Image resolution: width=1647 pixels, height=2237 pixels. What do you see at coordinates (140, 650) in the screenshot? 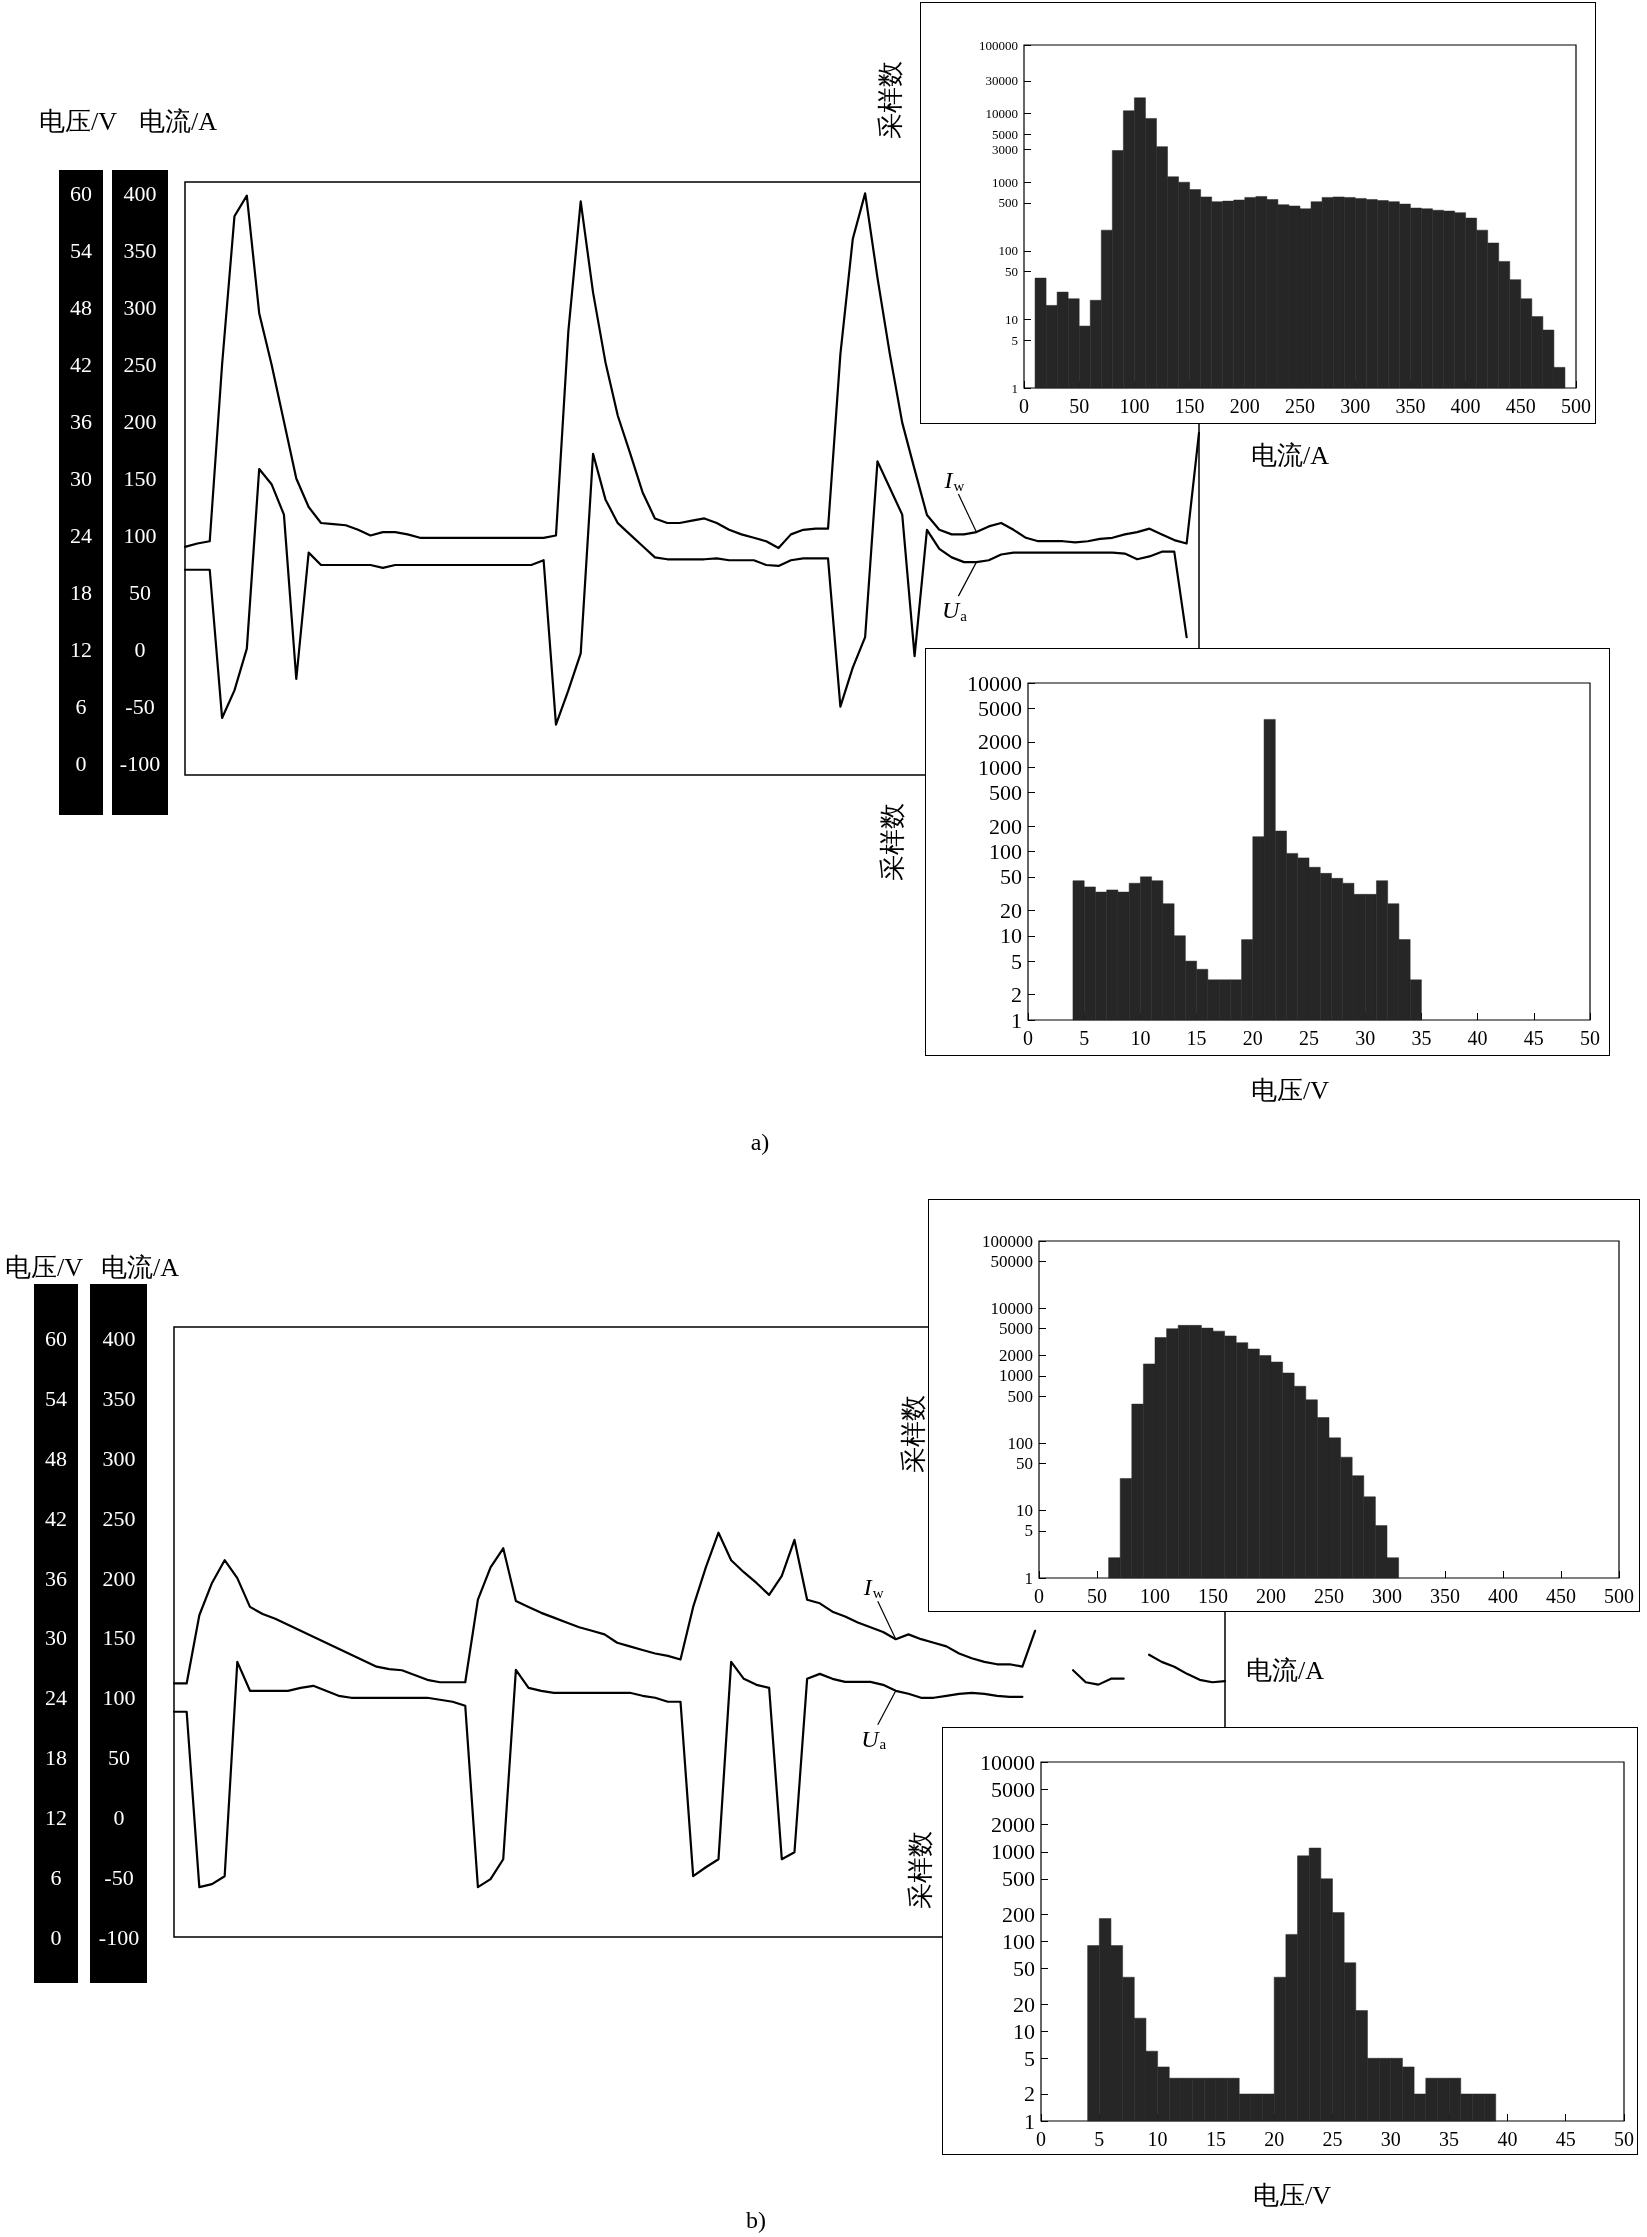
I see `y2-tick-label: 0` at bounding box center [140, 650].